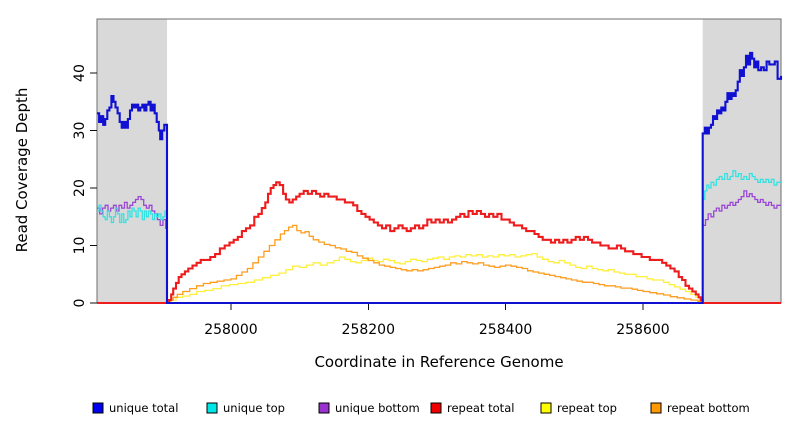 Image resolution: width=792 pixels, height=436 pixels. I want to click on legend-item: repeat top, so click(578, 408).